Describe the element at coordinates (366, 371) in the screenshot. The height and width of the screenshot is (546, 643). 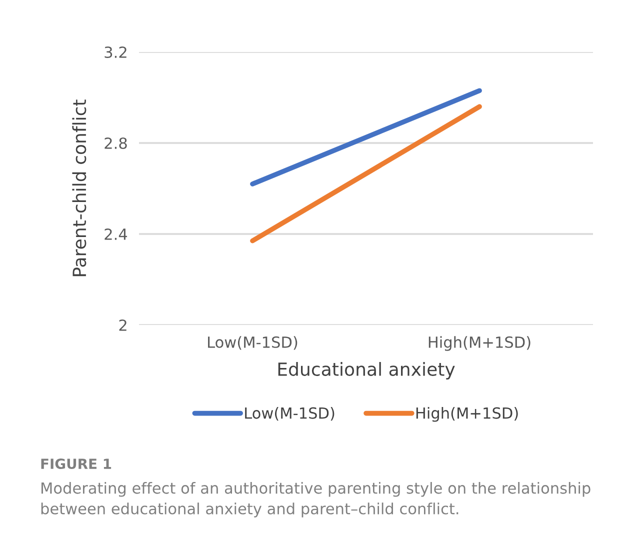
I see `x-axis-title: Educational anxiety` at that location.